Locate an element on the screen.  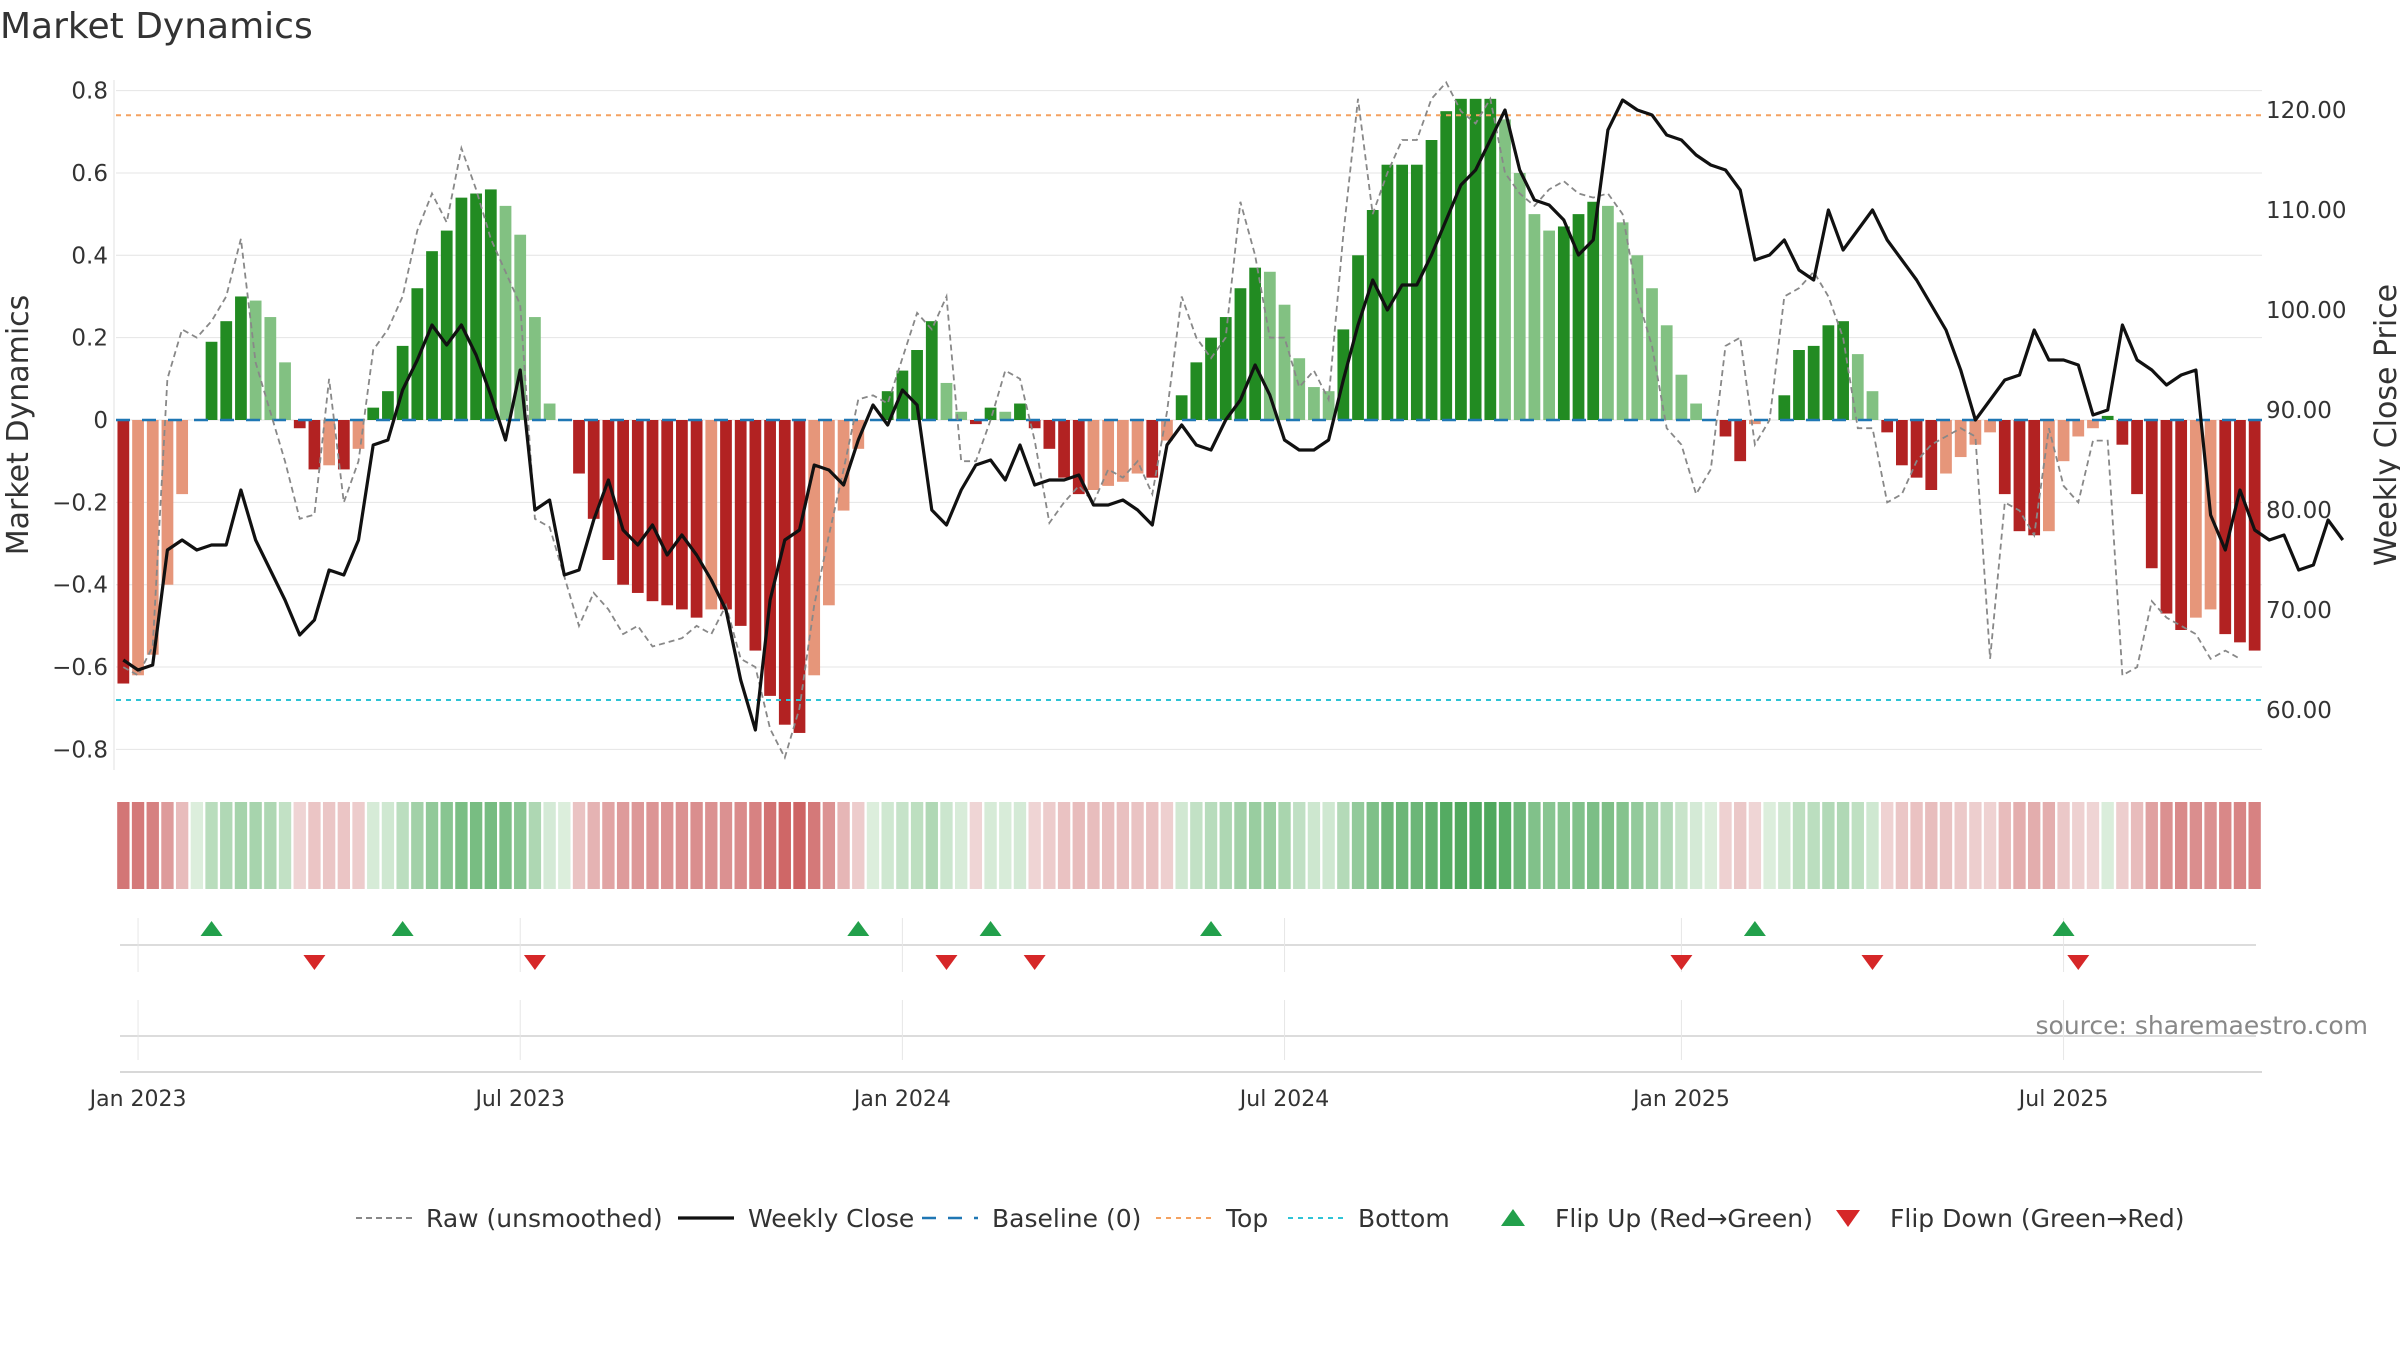
y2-tick-label: 60.00 is located at coordinates (2299, 711).